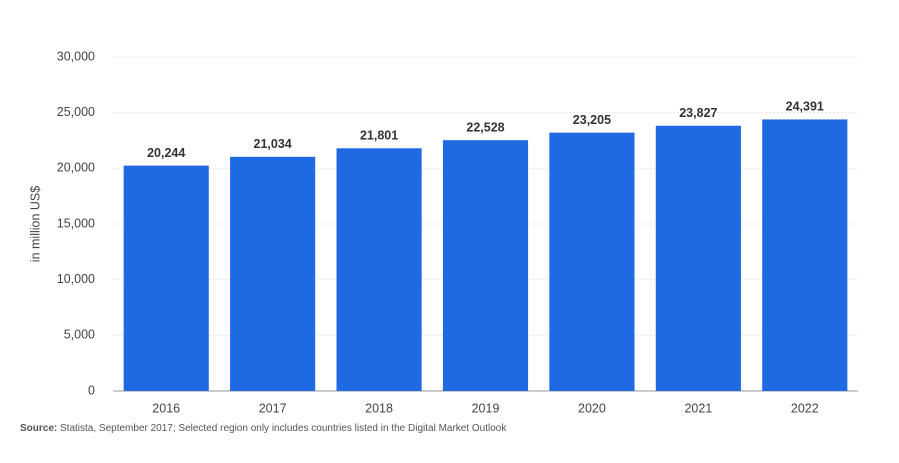 The image size is (899, 463). Describe the element at coordinates (38, 428) in the screenshot. I see `source-label: Source:` at that location.